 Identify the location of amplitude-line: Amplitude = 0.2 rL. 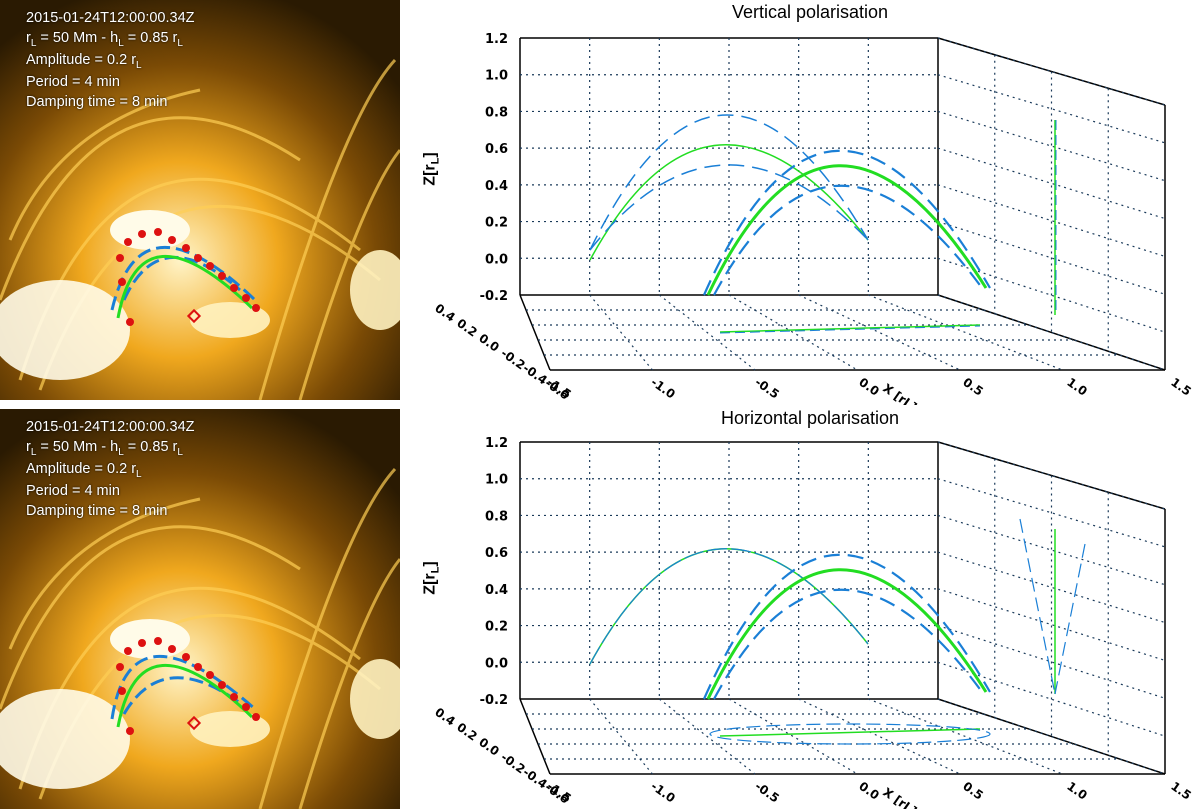
(84, 470).